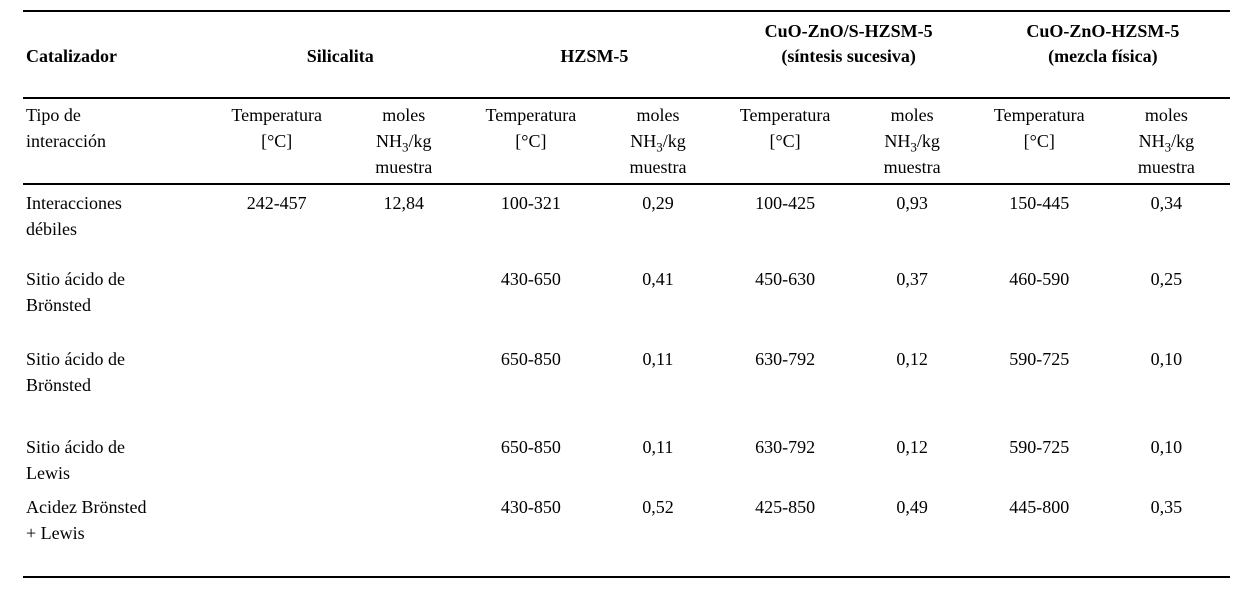 The width and height of the screenshot is (1250, 591). I want to click on subheader-line2: interacción, so click(66, 141).